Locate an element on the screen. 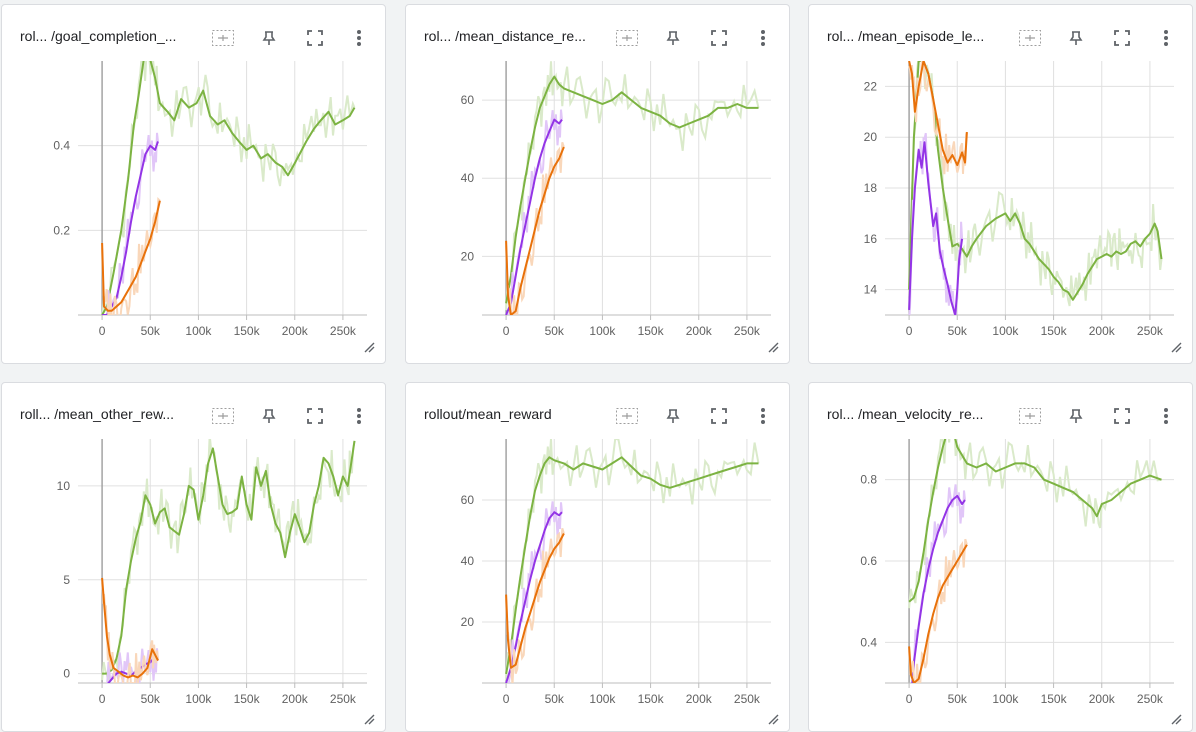 The image size is (1196, 732). line-chart: 0 50k 100k 150k 200k 250k 20 40 60 is located at coordinates (616, 199).